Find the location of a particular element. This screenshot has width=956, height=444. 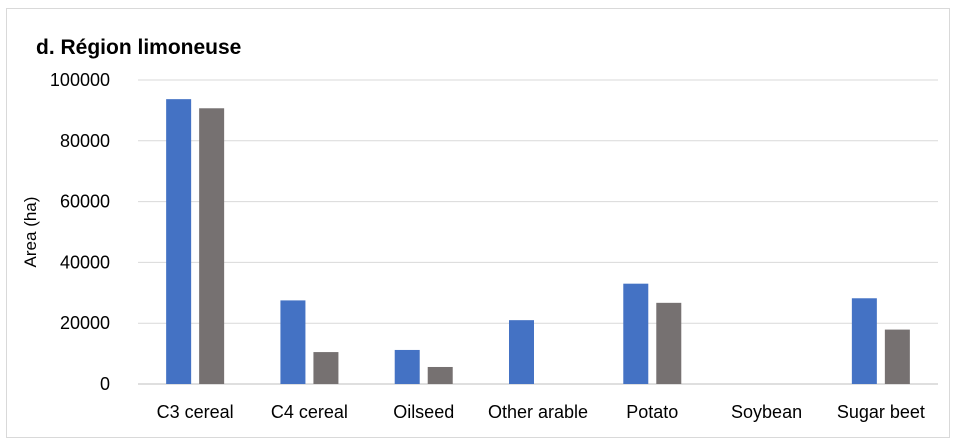

x-tick-label: Potato is located at coordinates (652, 412).